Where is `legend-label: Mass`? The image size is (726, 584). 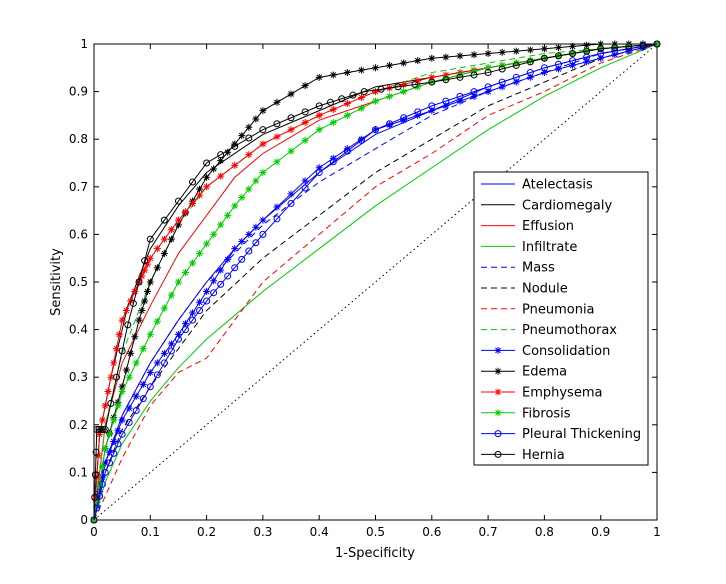 legend-label: Mass is located at coordinates (538, 268).